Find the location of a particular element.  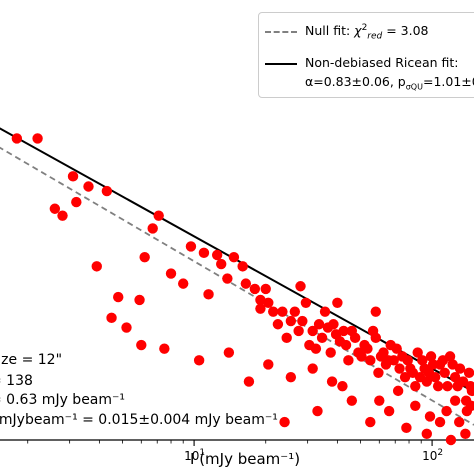

legend-ricean-sub: σQU is located at coordinates (414, 87).